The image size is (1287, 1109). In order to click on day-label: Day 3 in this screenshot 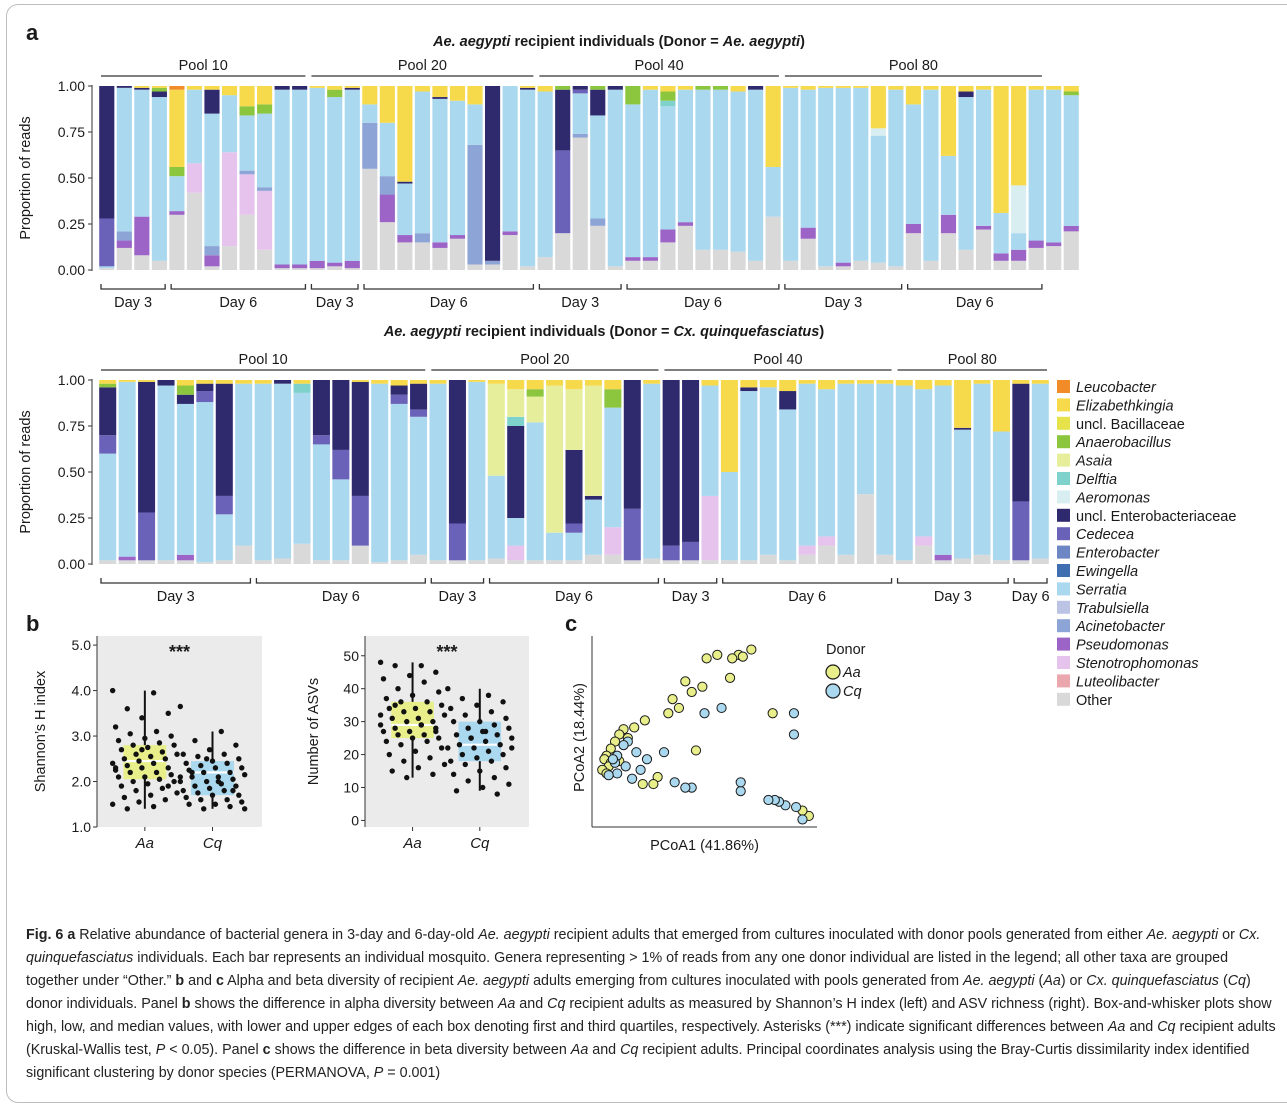, I will do `click(457, 597)`.